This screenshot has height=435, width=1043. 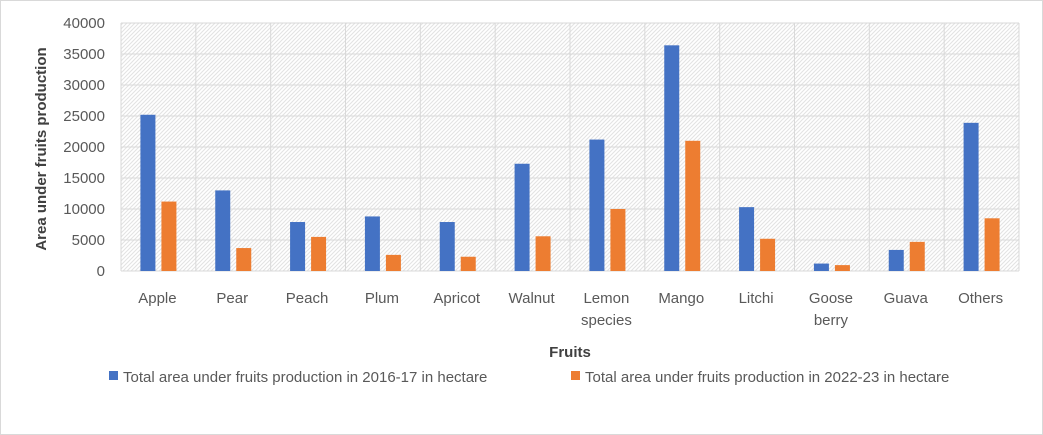 I want to click on x-tick-label: Guava, so click(x=906, y=298).